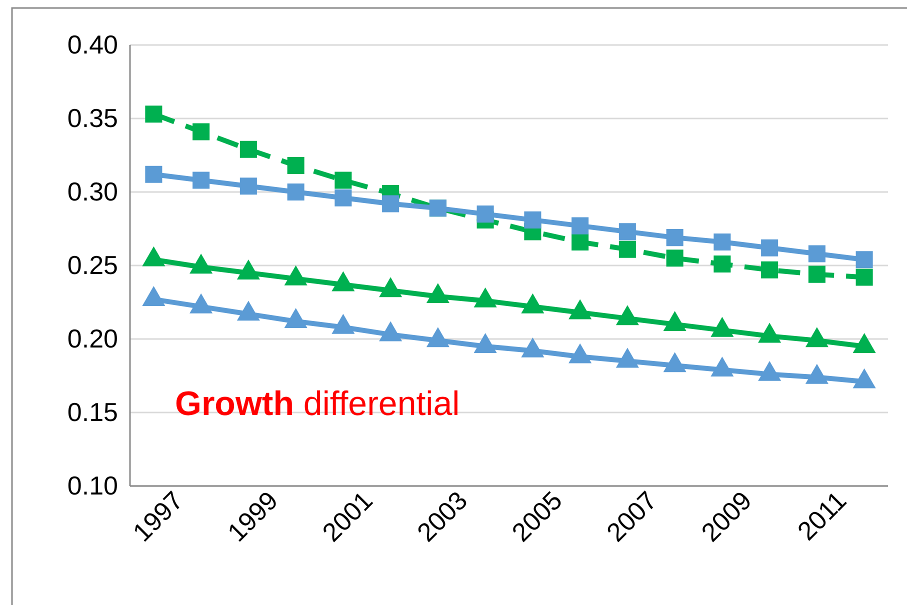 The width and height of the screenshot is (907, 605). I want to click on y-tick-label: 0.15, so click(92, 411).